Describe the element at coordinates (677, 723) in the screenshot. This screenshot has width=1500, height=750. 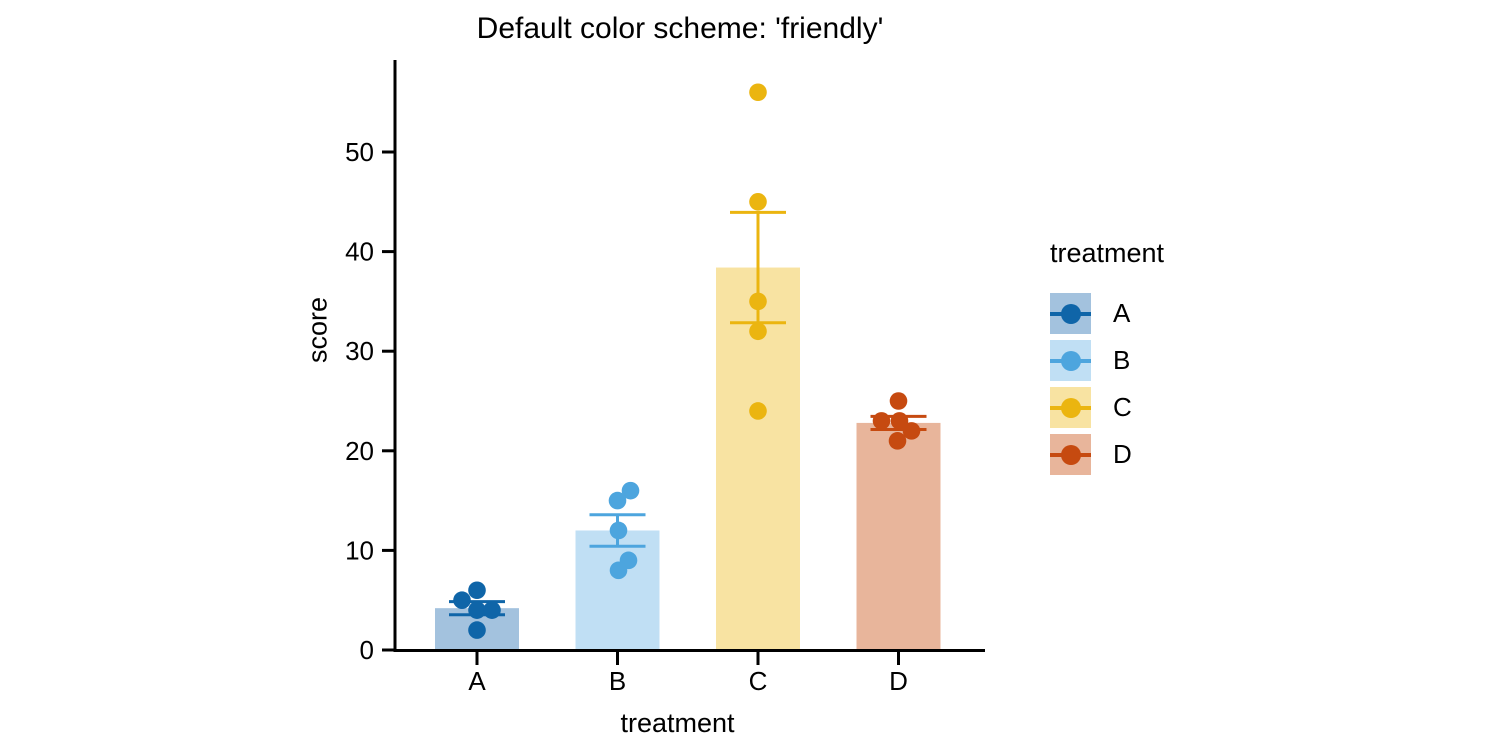
I see `x-axis-title: treatment` at that location.